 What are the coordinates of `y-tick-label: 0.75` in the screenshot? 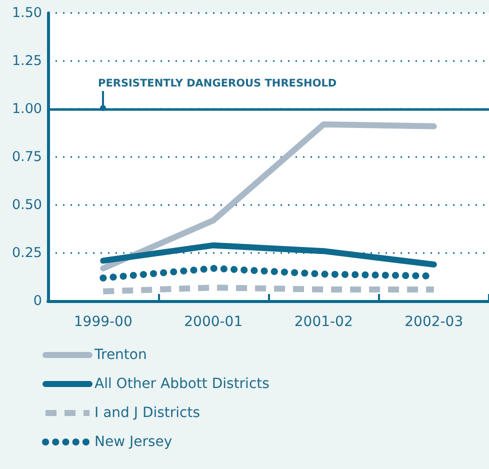 It's located at (27, 157).